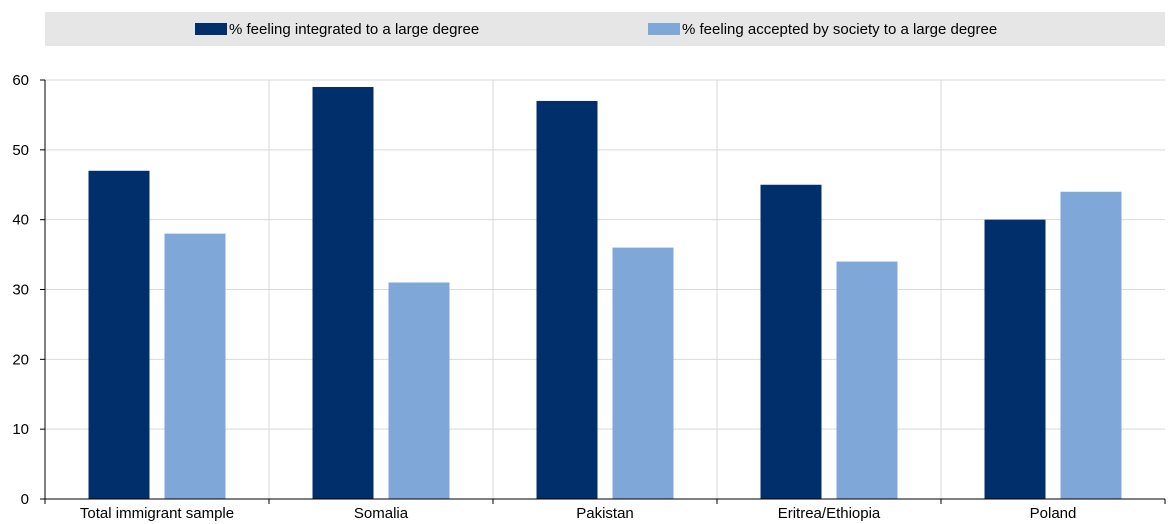 The image size is (1170, 524). Describe the element at coordinates (20, 429) in the screenshot. I see `y-tick-label-10: 10` at that location.